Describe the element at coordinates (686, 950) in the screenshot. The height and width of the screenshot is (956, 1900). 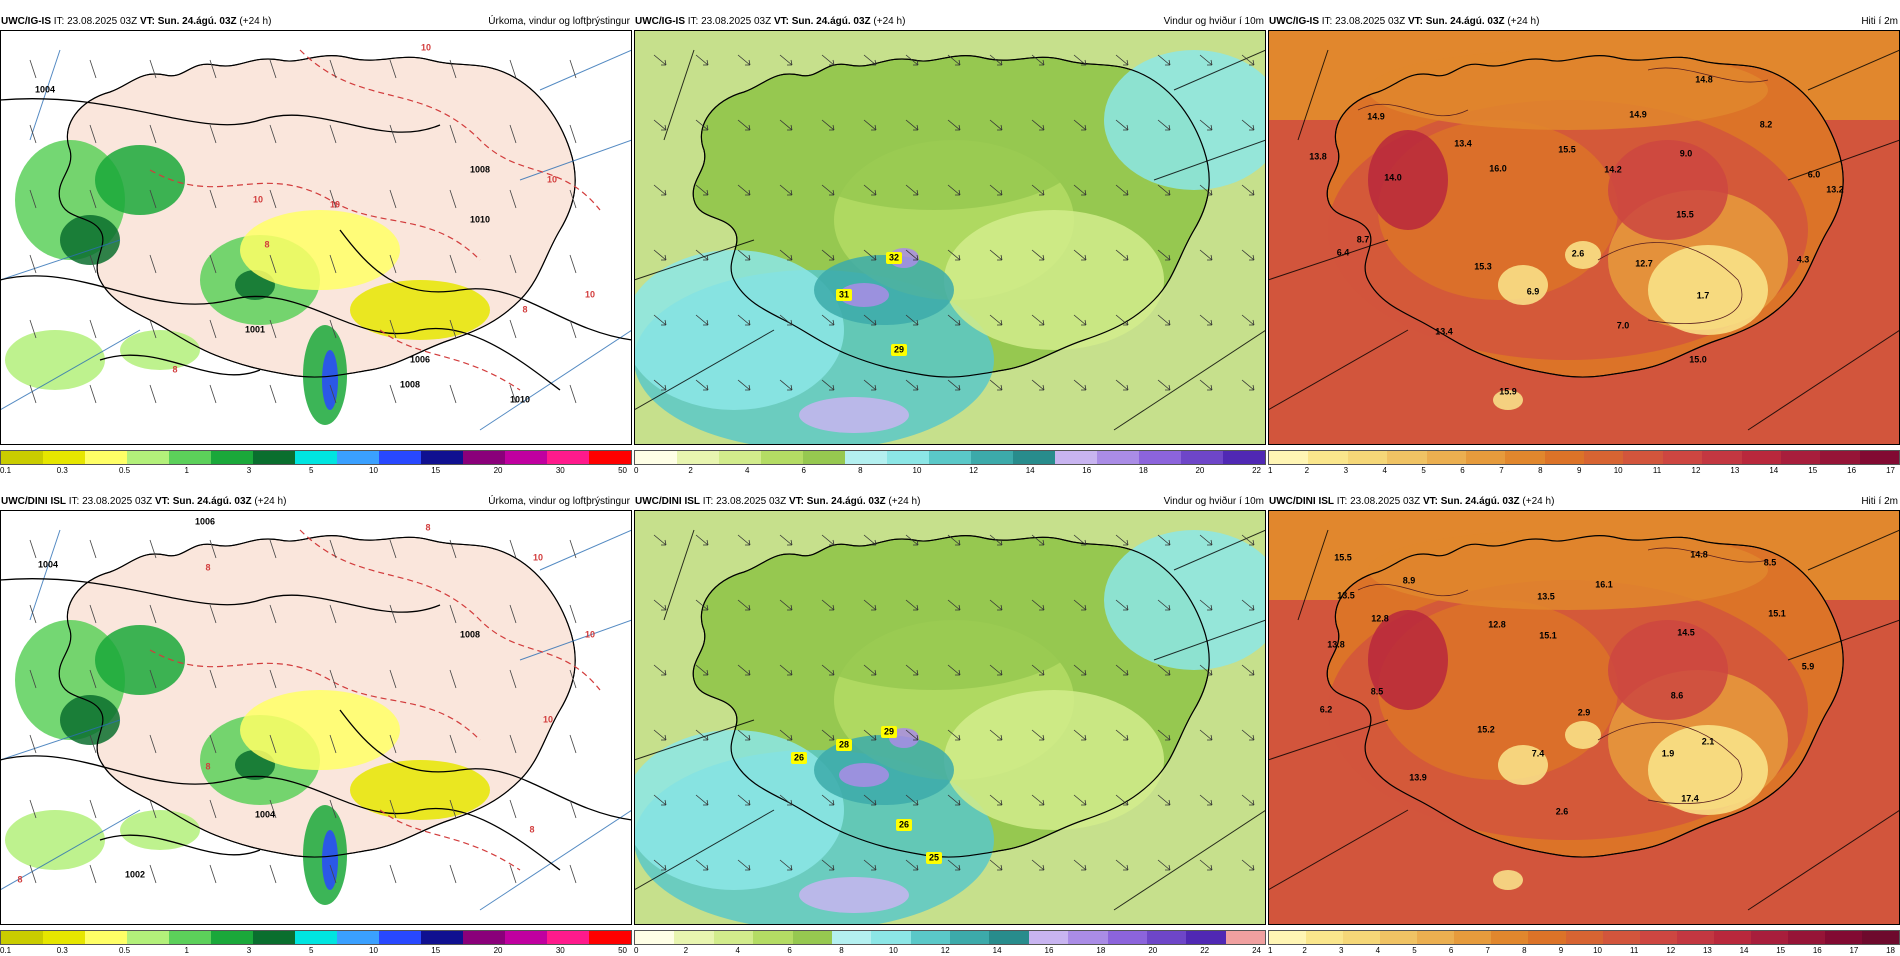
I see `colorbar-tick-label: 2` at that location.